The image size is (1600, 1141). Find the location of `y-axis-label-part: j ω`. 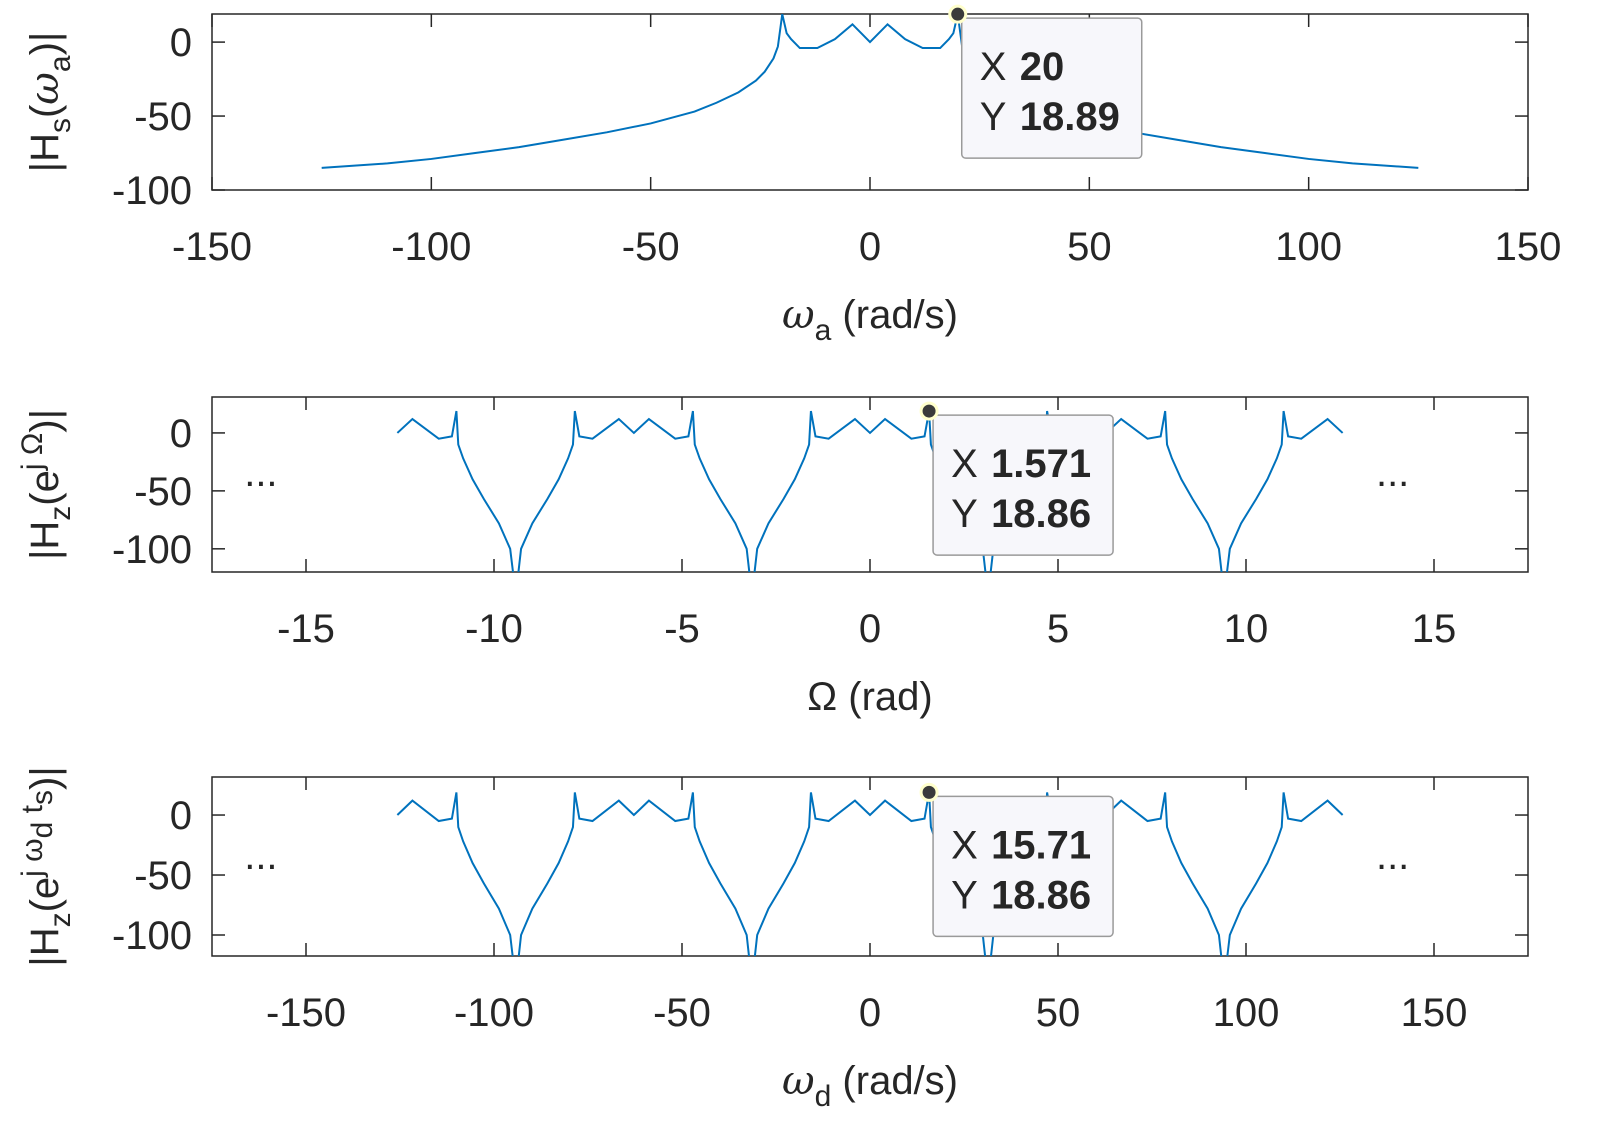

y-axis-label-part: j ω is located at coordinates (32, 857).